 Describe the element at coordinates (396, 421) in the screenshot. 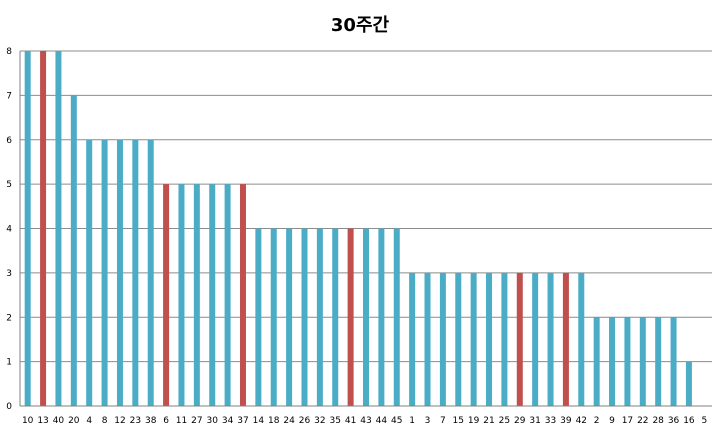

I see `x-tick-label: 45` at that location.